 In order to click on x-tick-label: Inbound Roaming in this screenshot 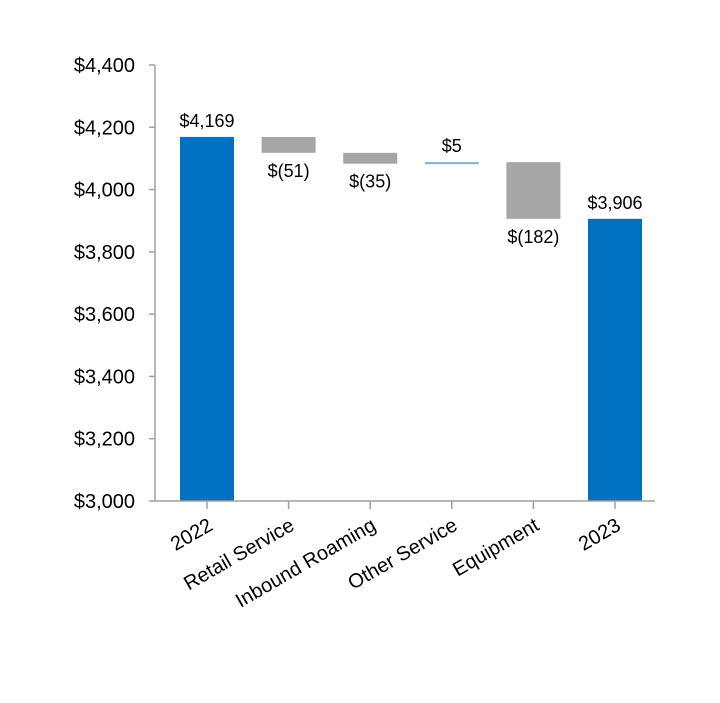, I will do `click(306, 563)`.